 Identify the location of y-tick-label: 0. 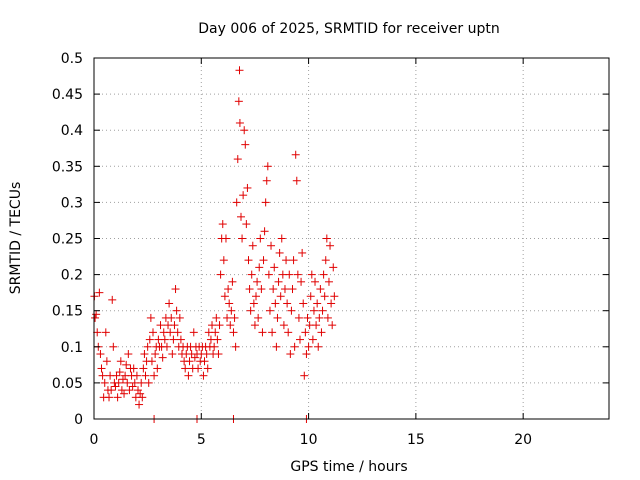
(78, 420).